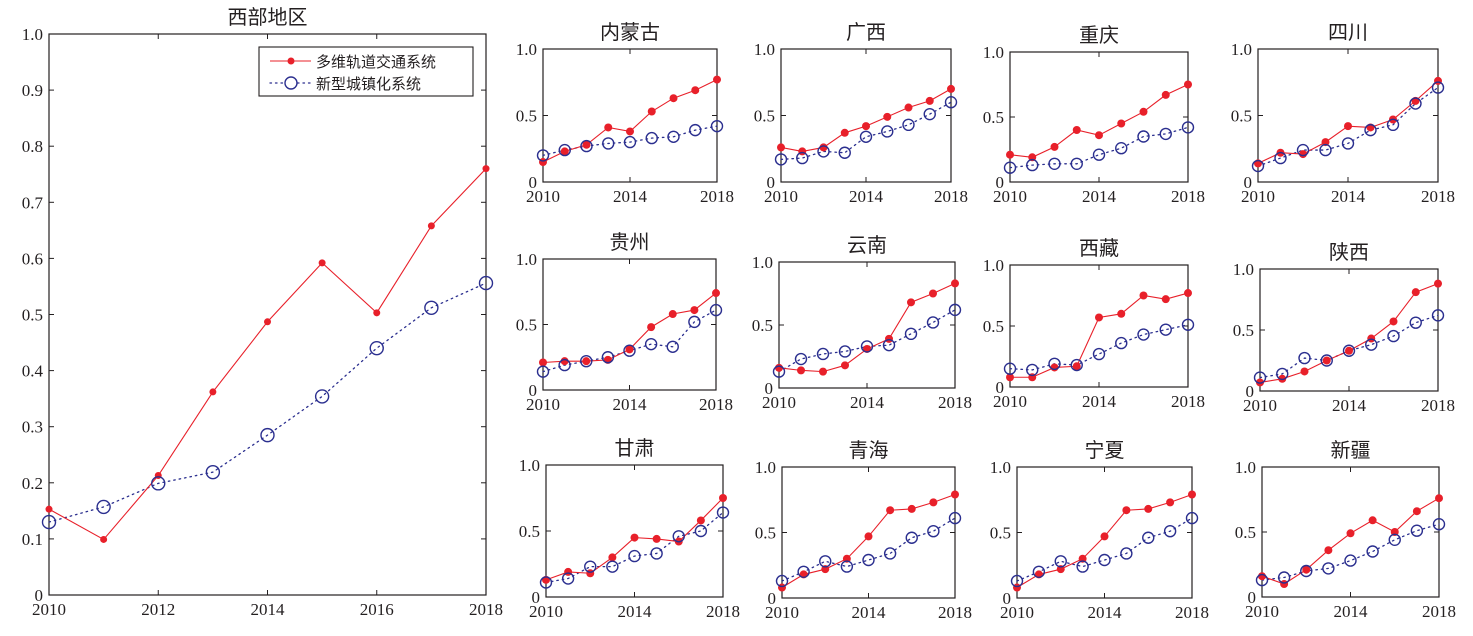 This screenshot has width=1473, height=636. I want to click on subplot-8: 陕西 0 0.5 1.0 2010 2014 2018, so click(1344, 327).